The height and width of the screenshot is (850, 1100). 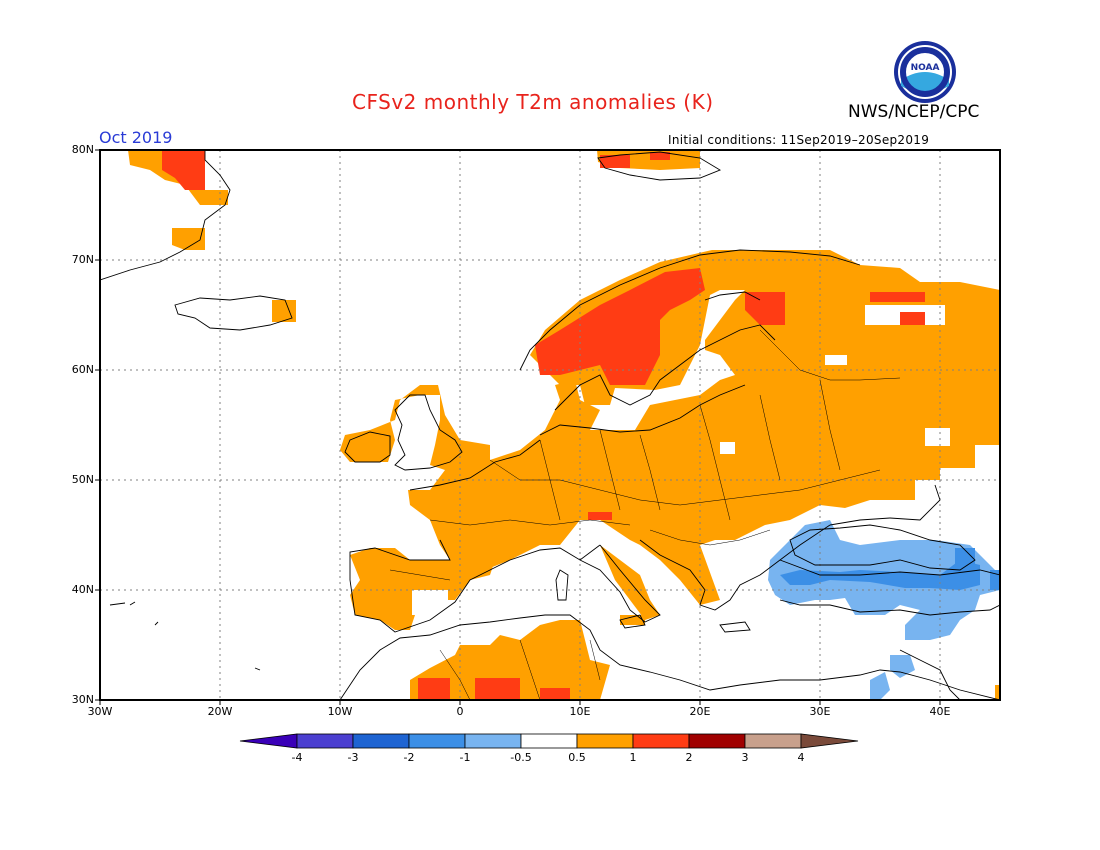 What do you see at coordinates (940, 711) in the screenshot?
I see `lon-label: 40E` at bounding box center [940, 711].